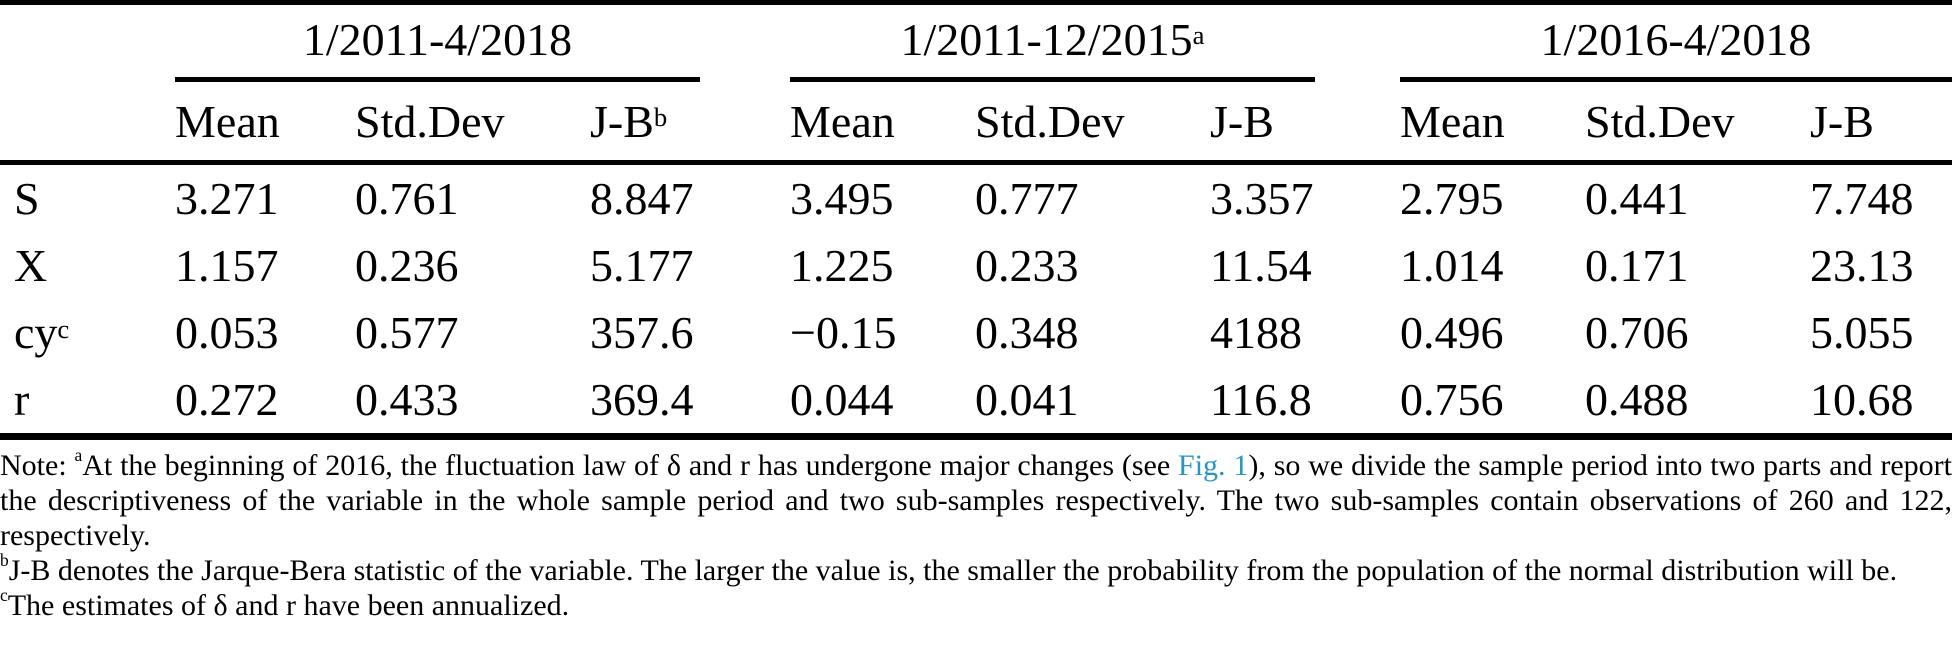  I want to click on period-header-1: 1/2011-4/2018, so click(437, 43).